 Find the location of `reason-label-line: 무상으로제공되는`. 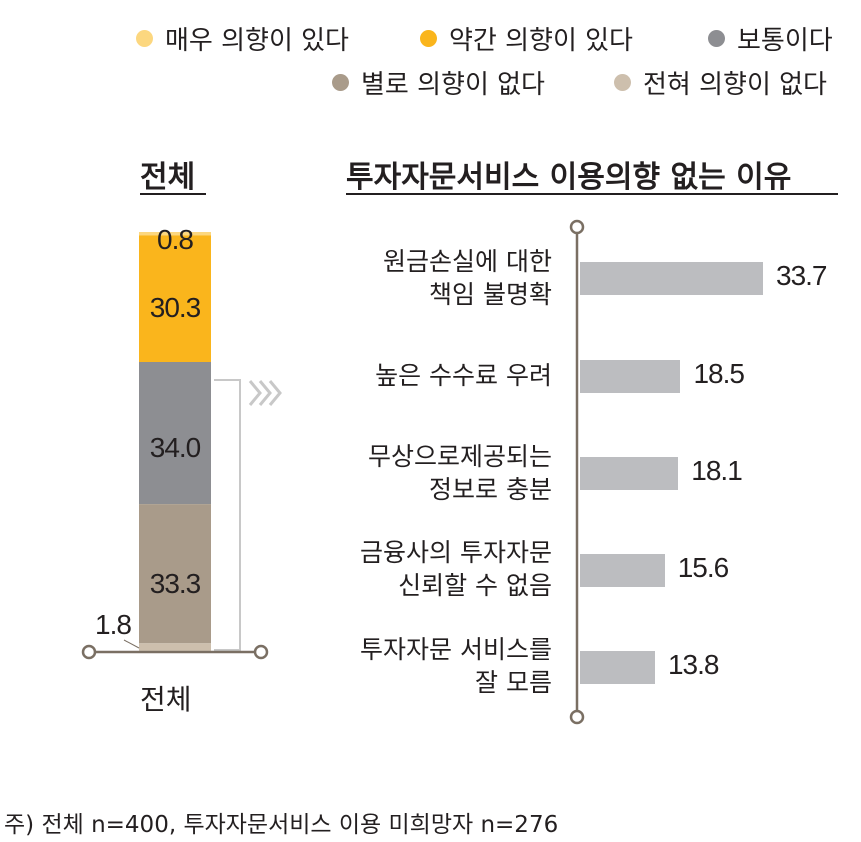

reason-label-line: 무상으로제공되는 is located at coordinates (459, 456).